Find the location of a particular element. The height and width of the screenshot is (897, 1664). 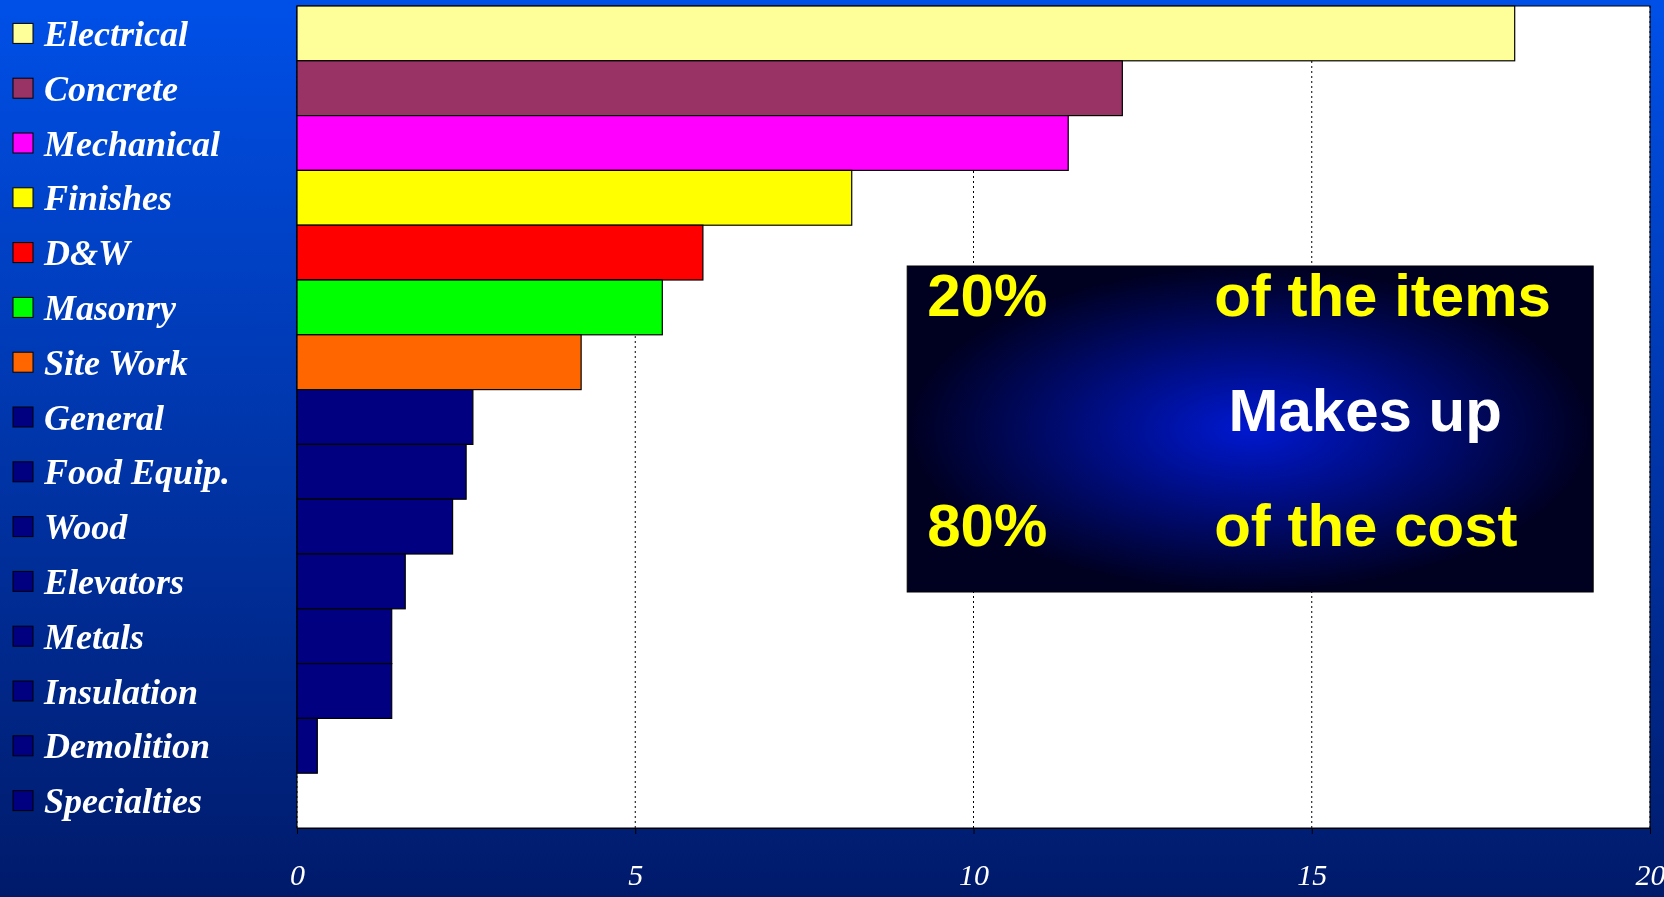

y-tick-label: Electrical is located at coordinates (115, 34).